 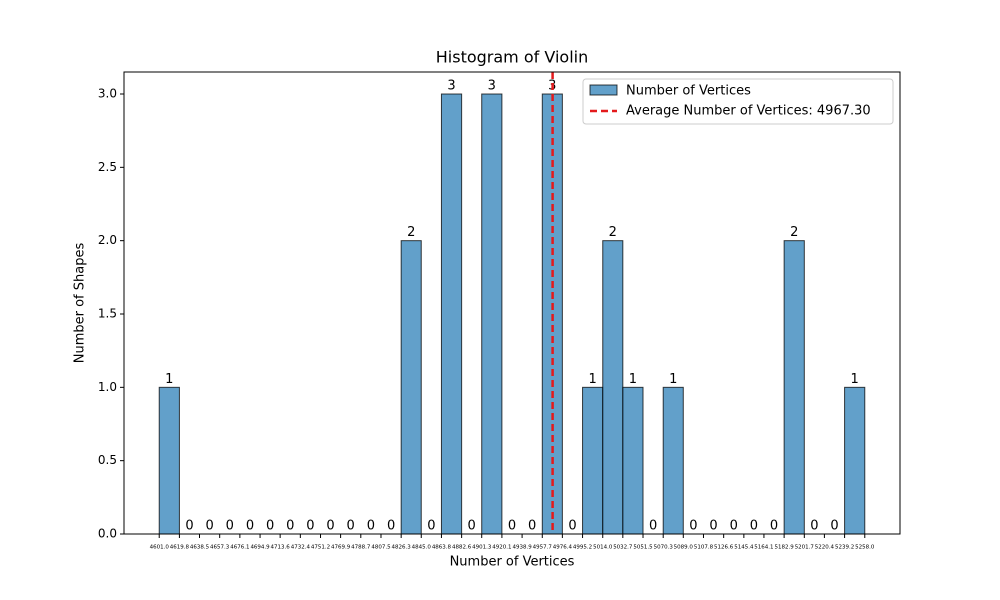 What do you see at coordinates (320, 548) in the screenshot?
I see `x-tick-label: 4751.2` at bounding box center [320, 548].